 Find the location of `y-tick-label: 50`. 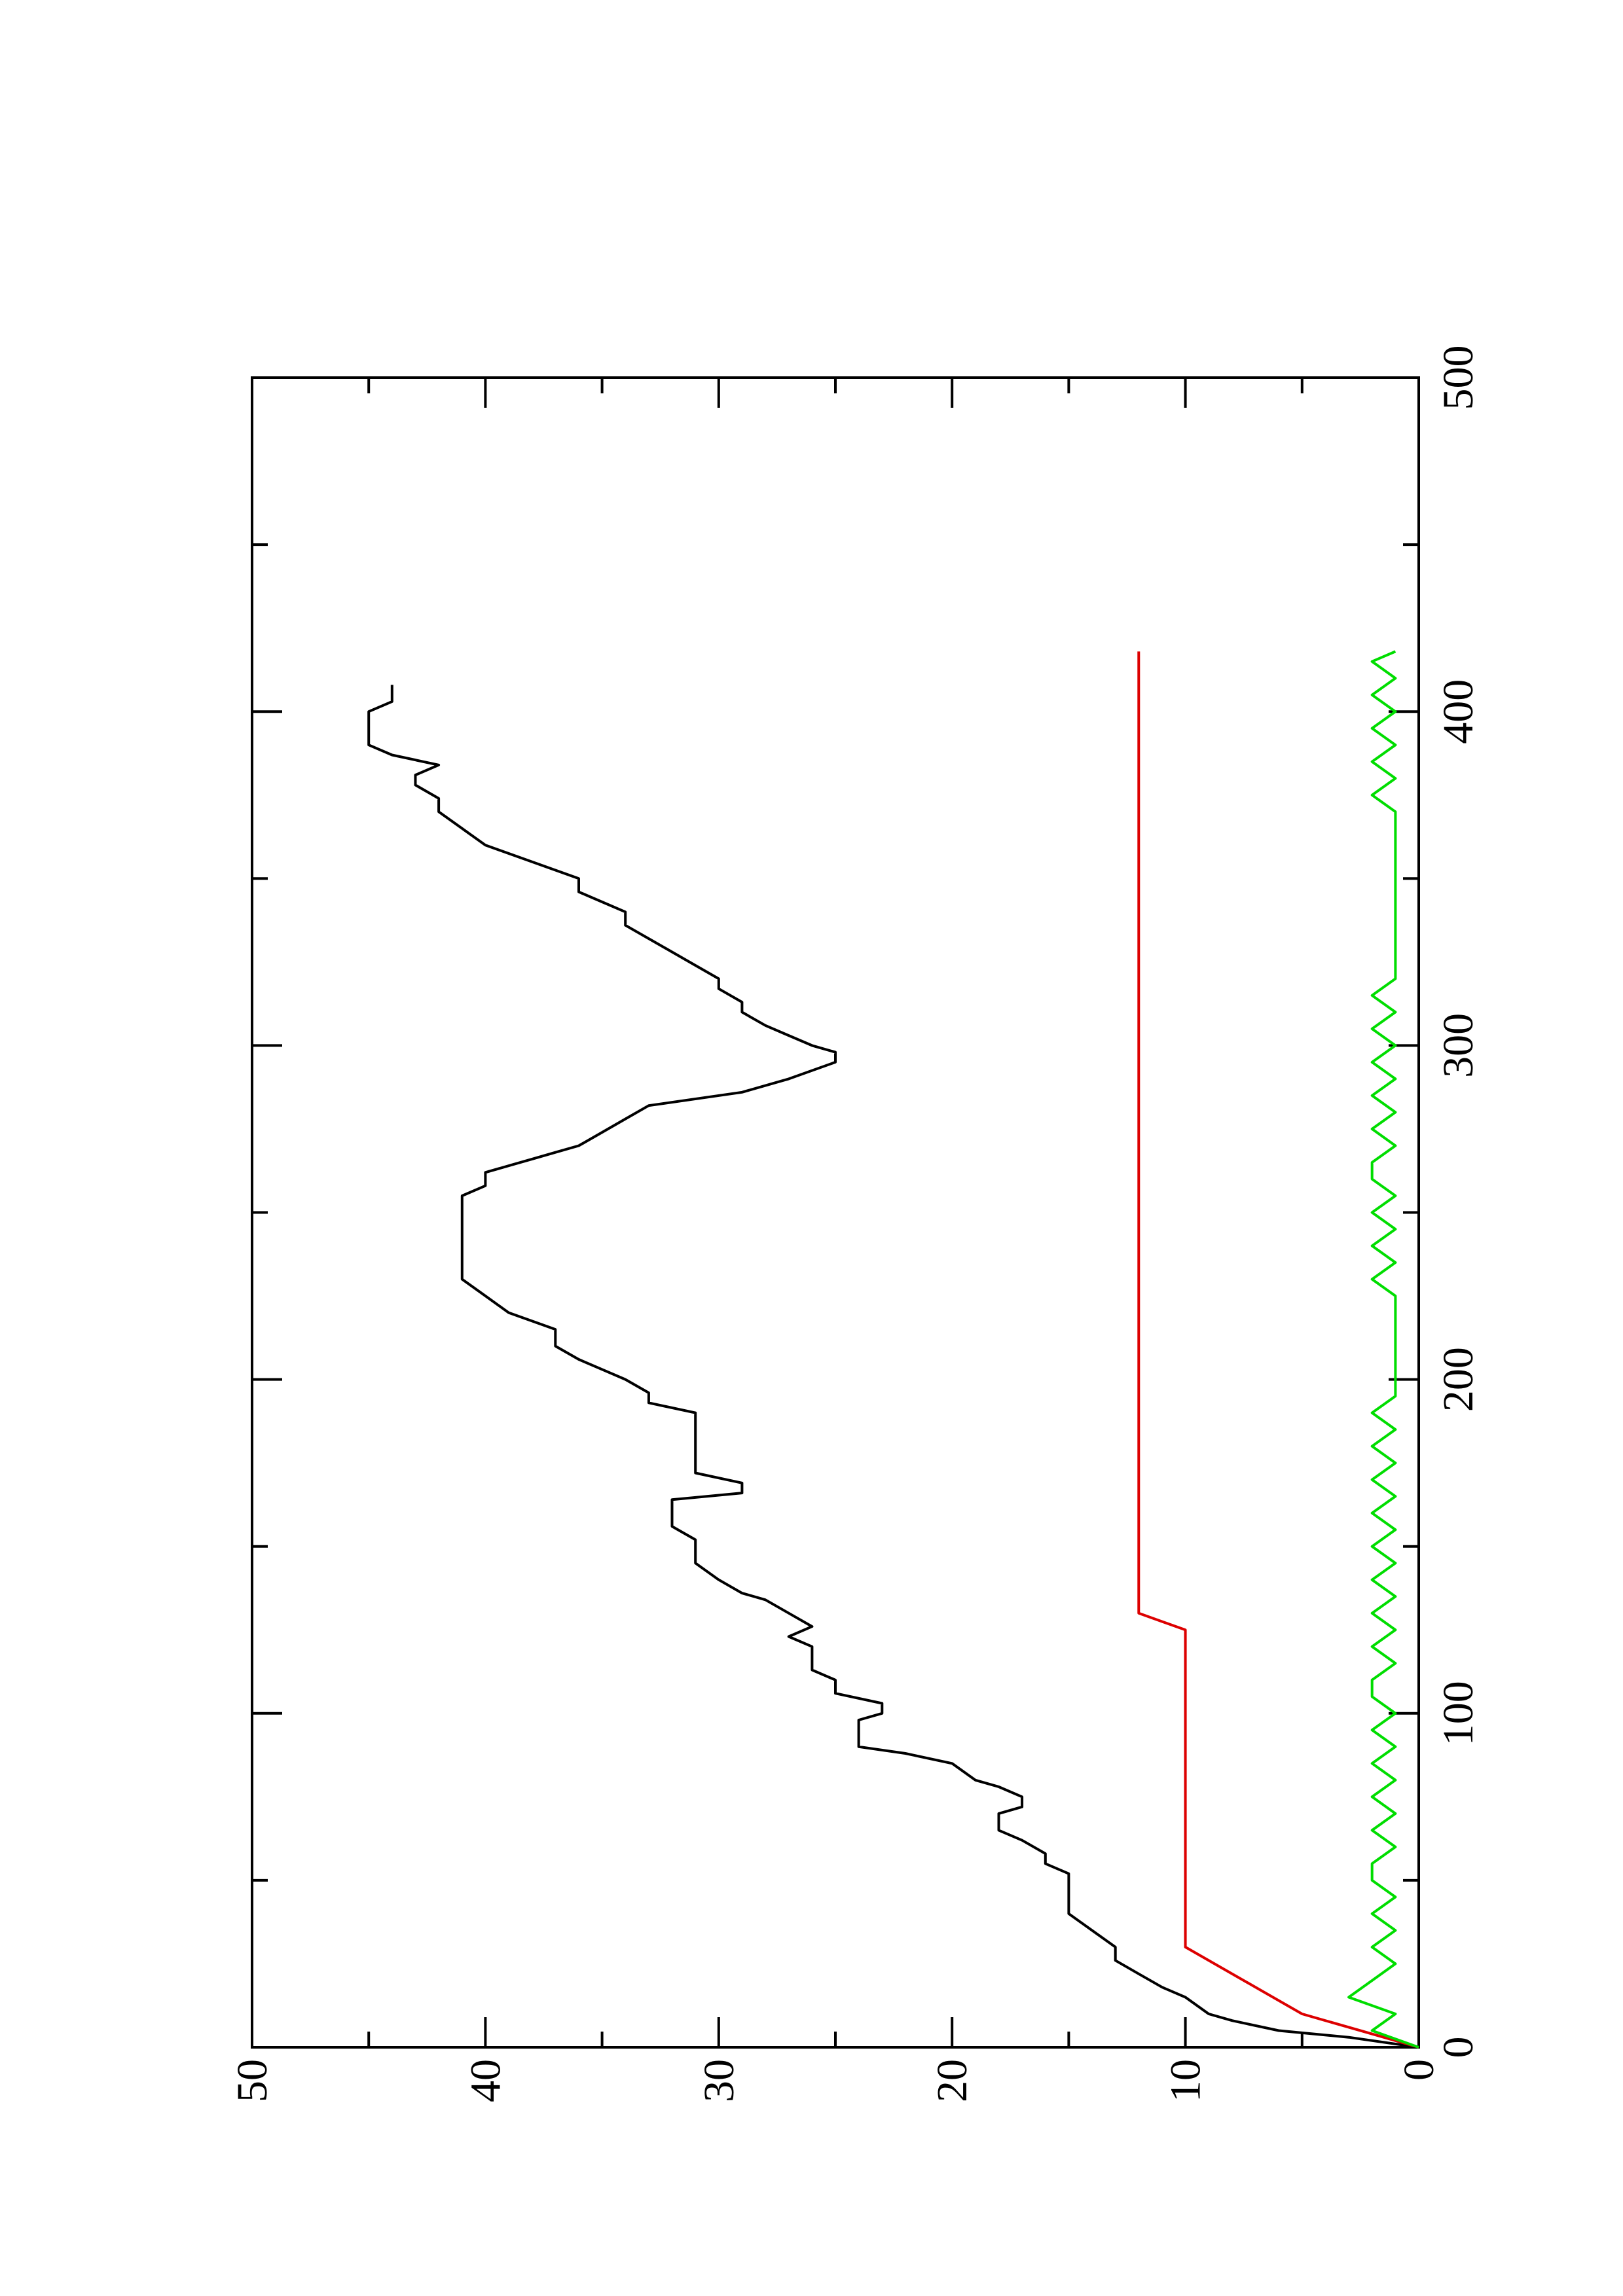

y-tick-label: 50 is located at coordinates (252, 2080).